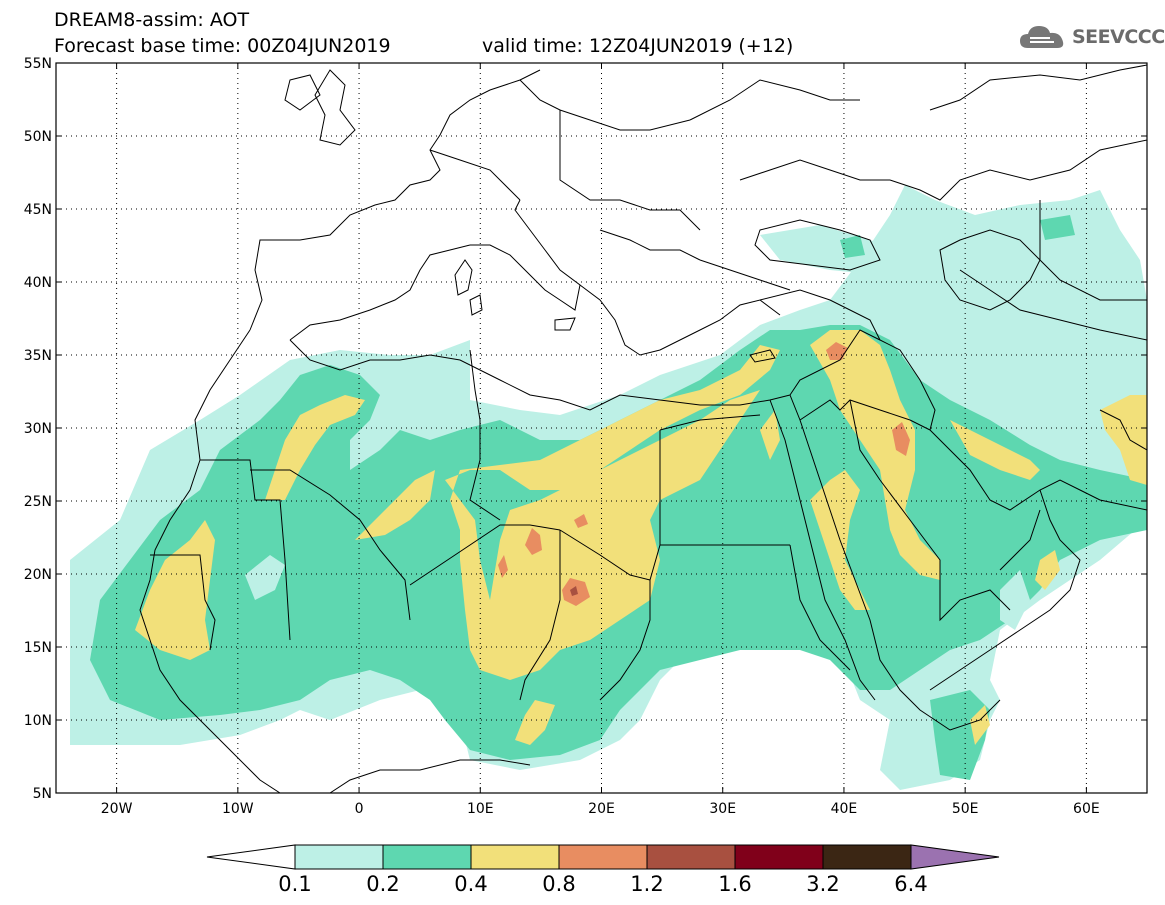 The width and height of the screenshot is (1165, 905). What do you see at coordinates (955, 857) in the screenshot?
I see `colorbar-over-arrow` at bounding box center [955, 857].